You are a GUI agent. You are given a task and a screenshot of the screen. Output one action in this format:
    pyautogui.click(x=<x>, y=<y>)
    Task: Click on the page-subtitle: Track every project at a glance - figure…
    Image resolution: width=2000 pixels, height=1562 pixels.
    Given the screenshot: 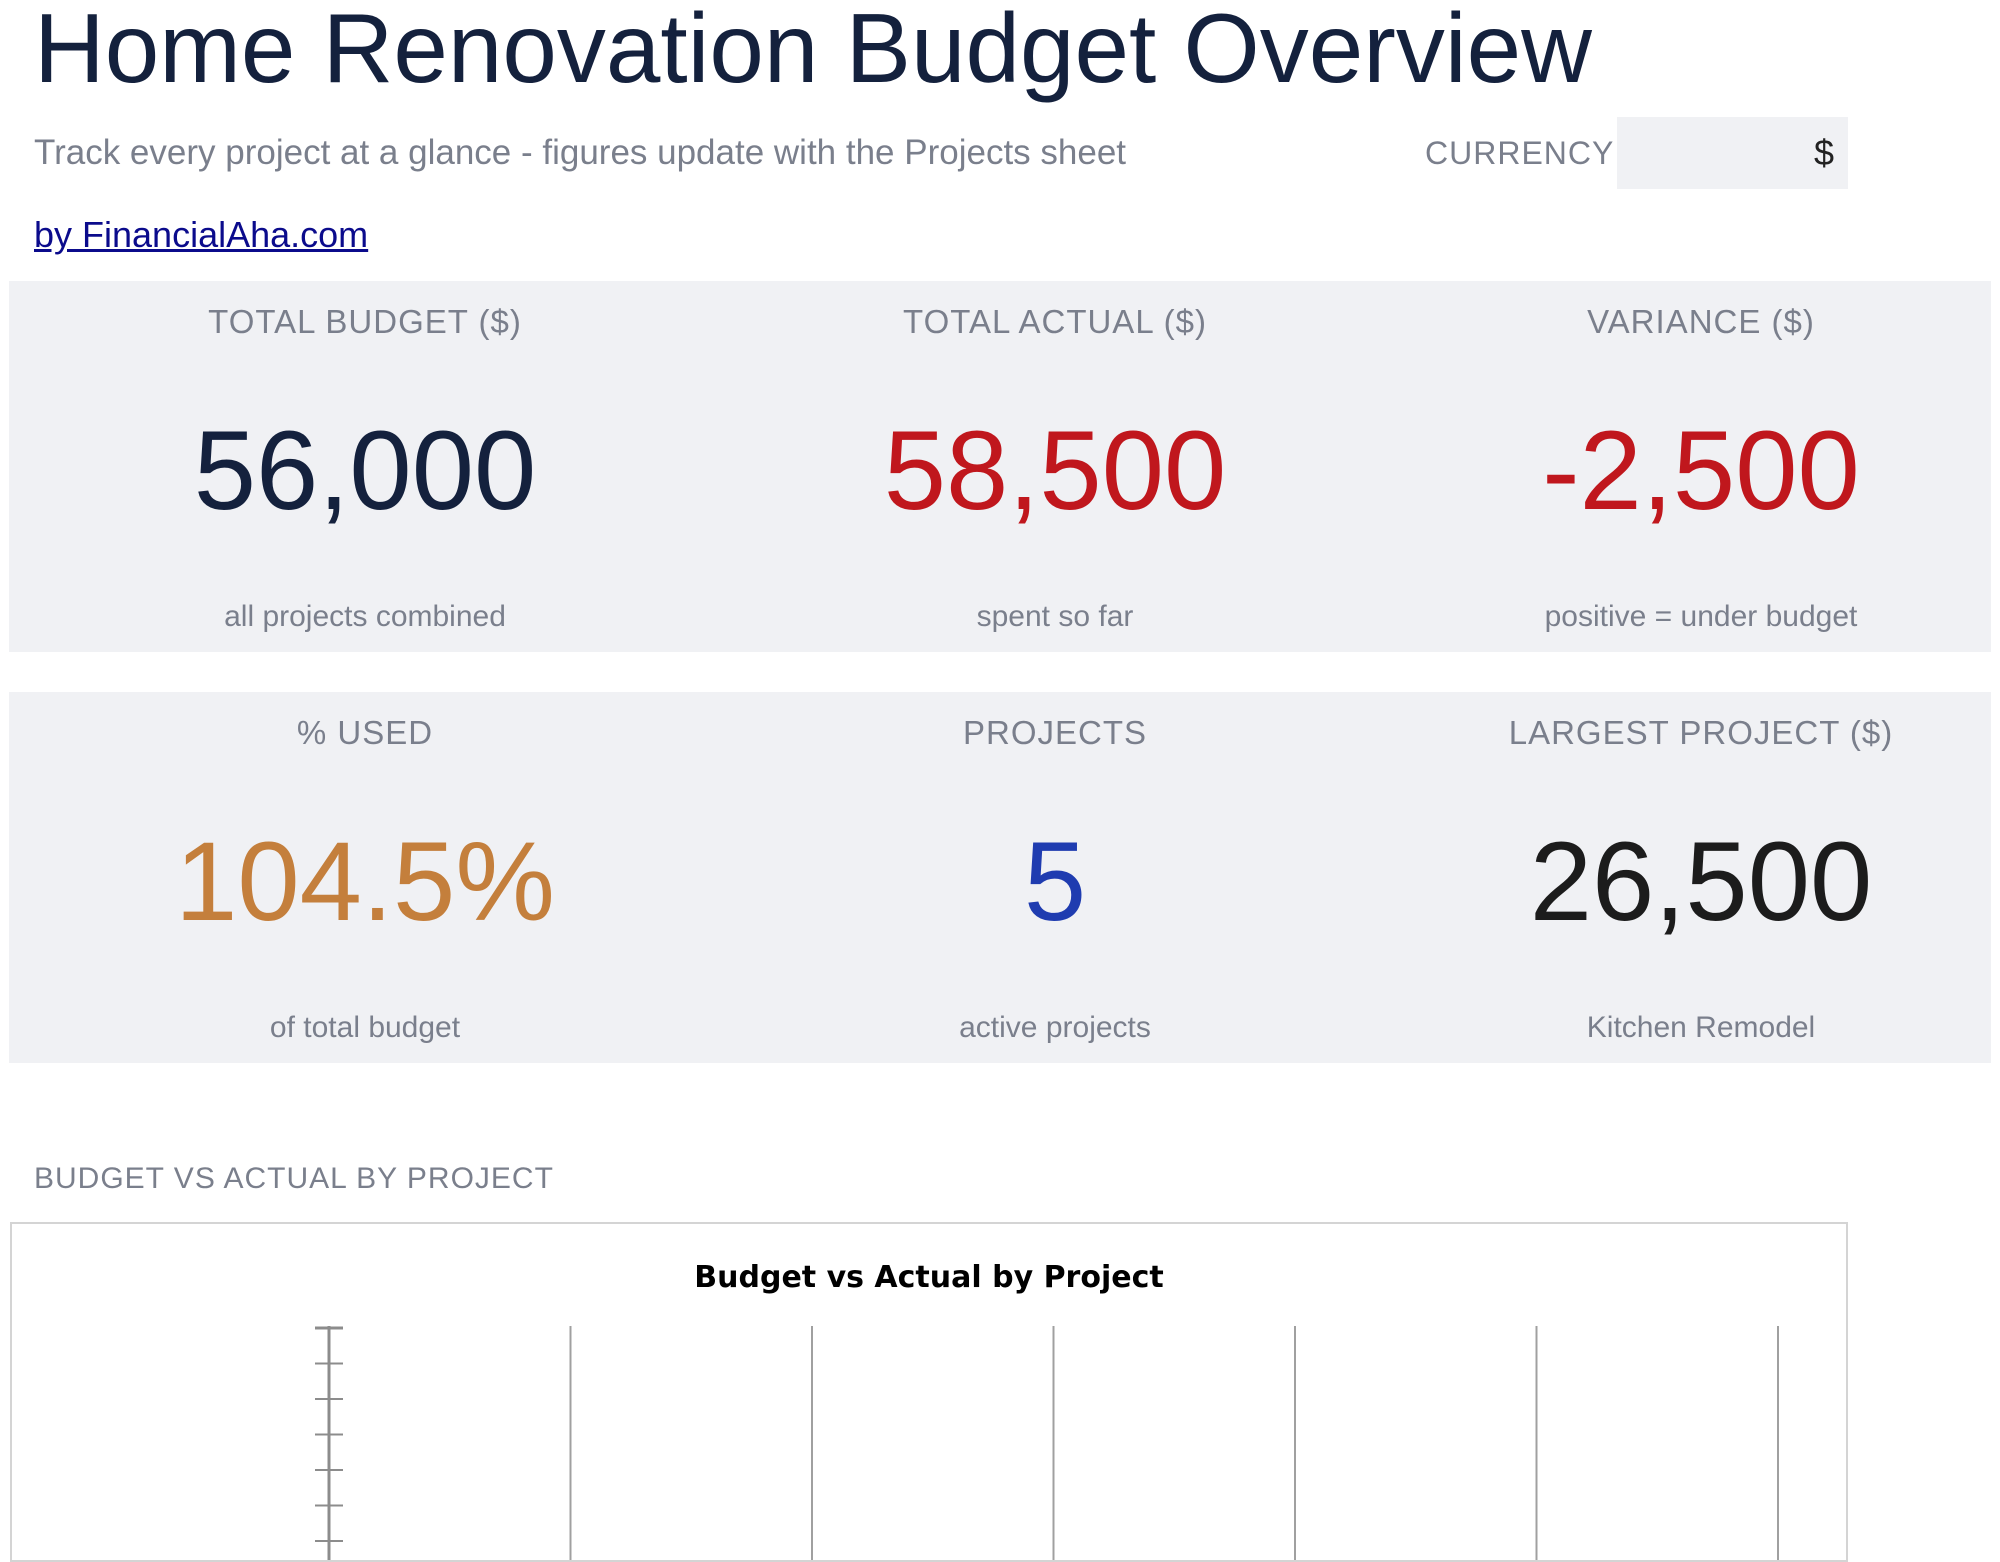 What is the action you would take?
    pyautogui.click(x=580, y=152)
    